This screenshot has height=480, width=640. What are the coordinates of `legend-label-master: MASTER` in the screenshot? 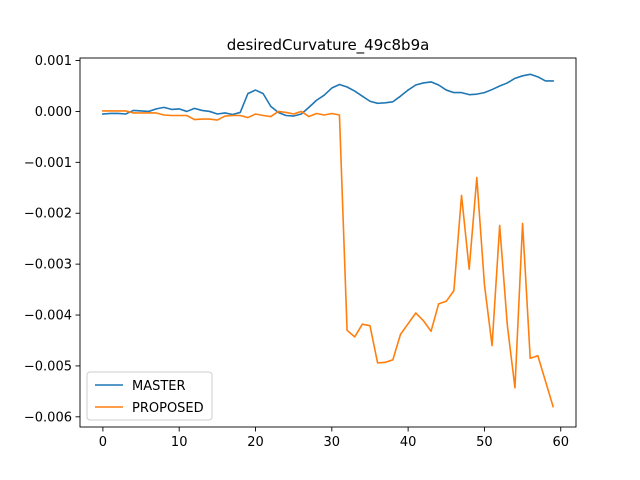 It's located at (159, 386).